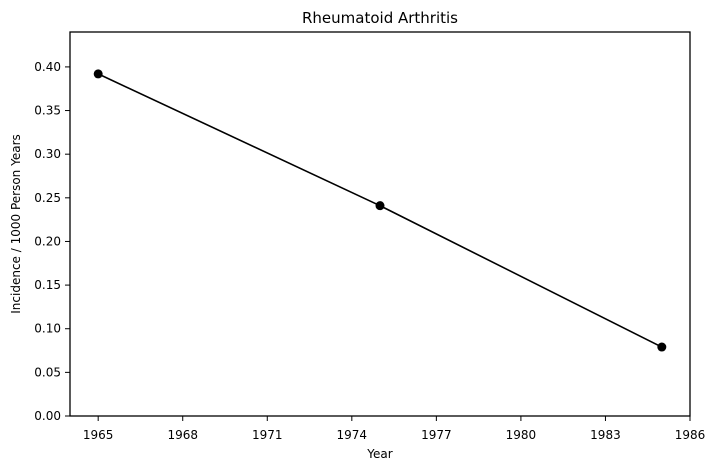 This screenshot has width=717, height=470. I want to click on y-tick-label: 0.20, so click(47, 241).